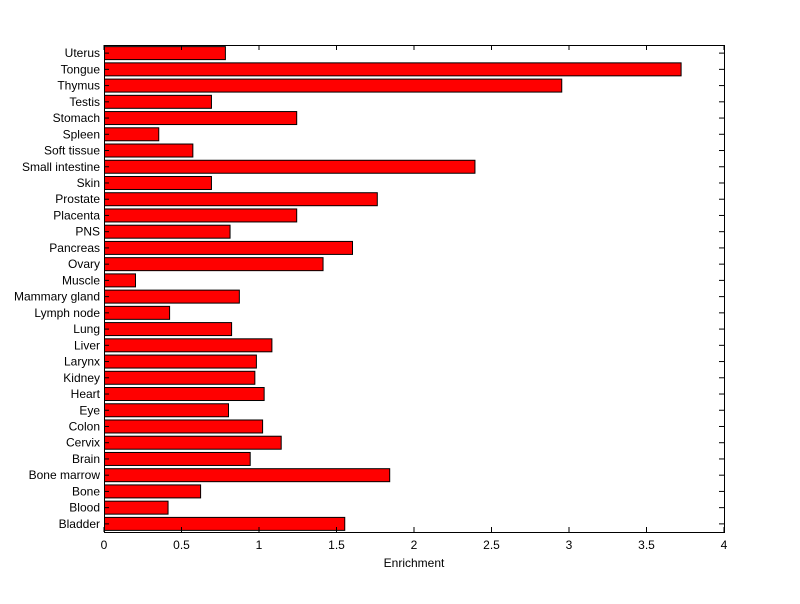  Describe the element at coordinates (57, 297) in the screenshot. I see `y-tick-label-mammary-gland: Mammary gland` at that location.